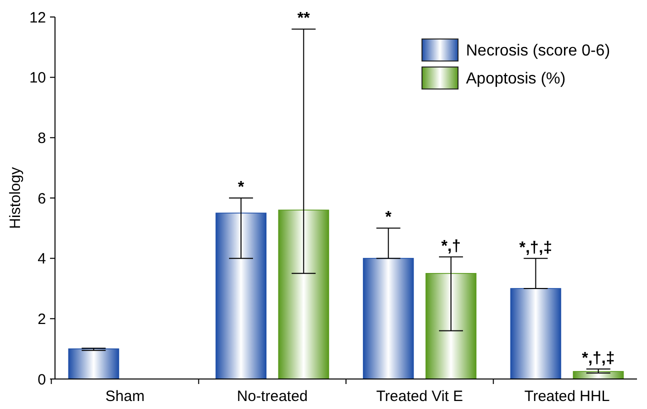 The image size is (647, 409). I want to click on x-tick-label: Treated Vit E, so click(420, 396).